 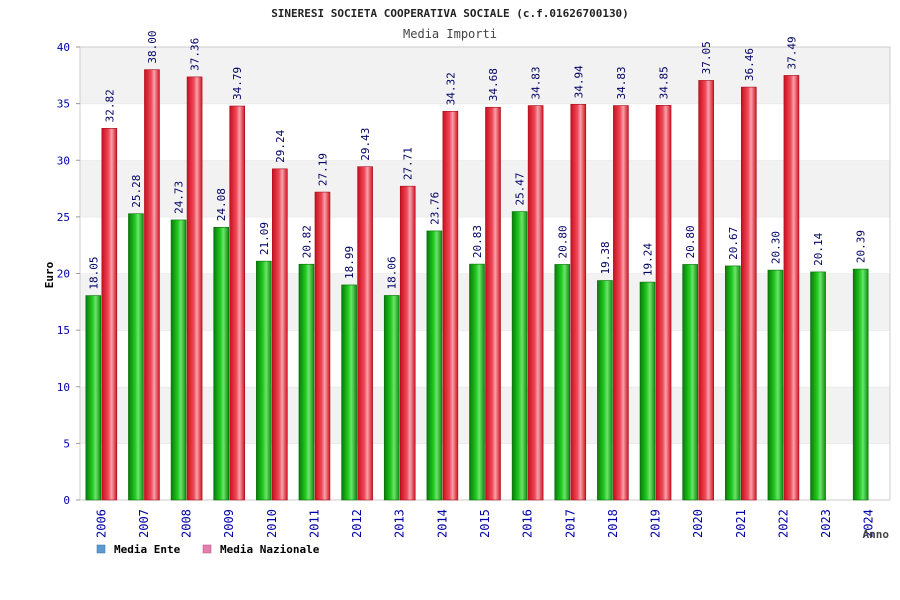 What do you see at coordinates (63, 387) in the screenshot?
I see `y-tick-label: 10` at bounding box center [63, 387].